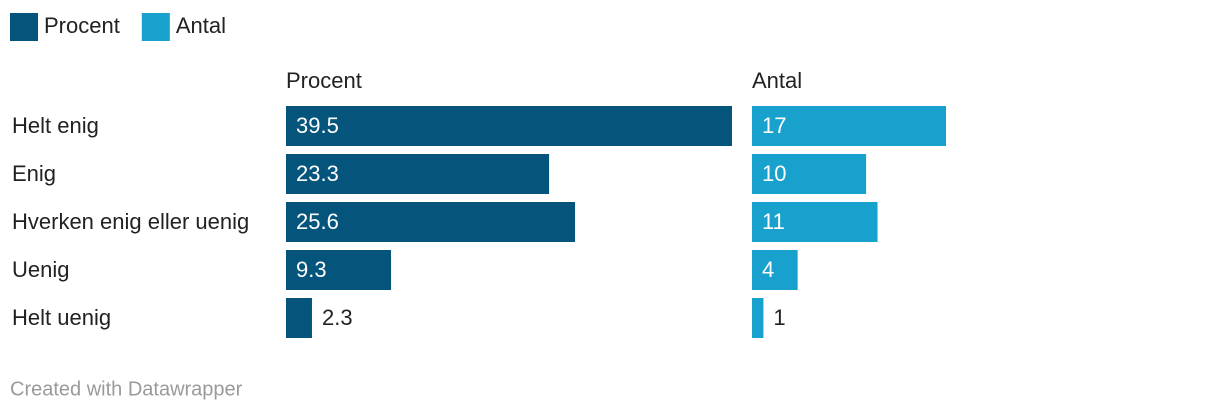 The height and width of the screenshot is (416, 1220). What do you see at coordinates (126, 389) in the screenshot?
I see `credit: Created with Datawrapper` at bounding box center [126, 389].